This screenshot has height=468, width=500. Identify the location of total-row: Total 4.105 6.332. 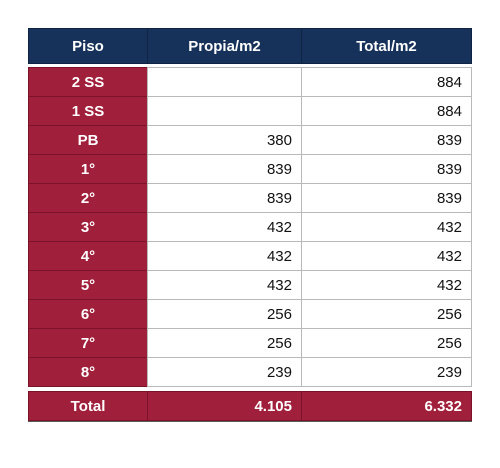
(250, 406).